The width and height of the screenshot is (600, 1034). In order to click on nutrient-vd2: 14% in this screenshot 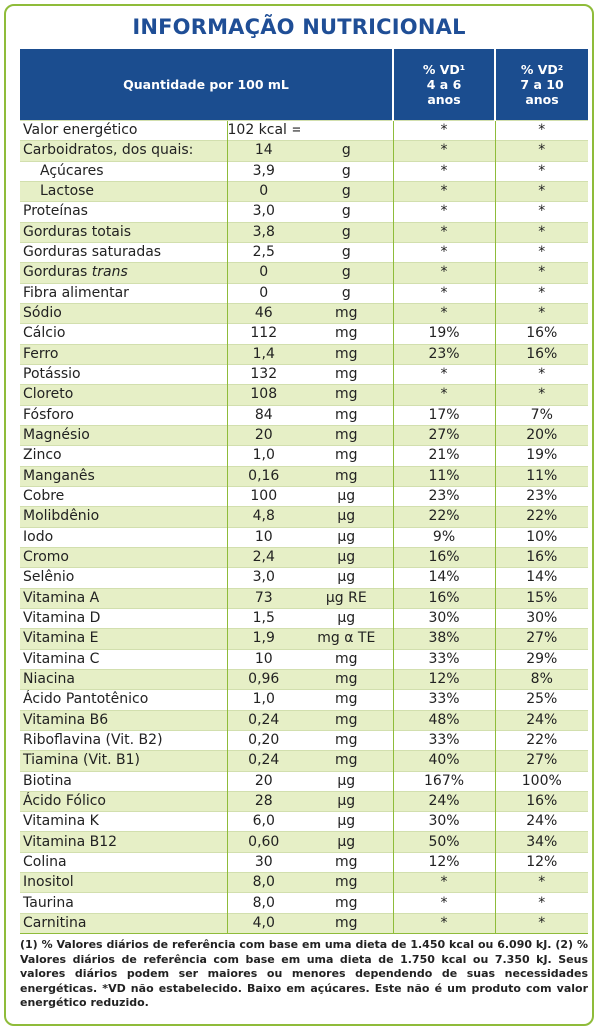, I will do `click(541, 578)`.